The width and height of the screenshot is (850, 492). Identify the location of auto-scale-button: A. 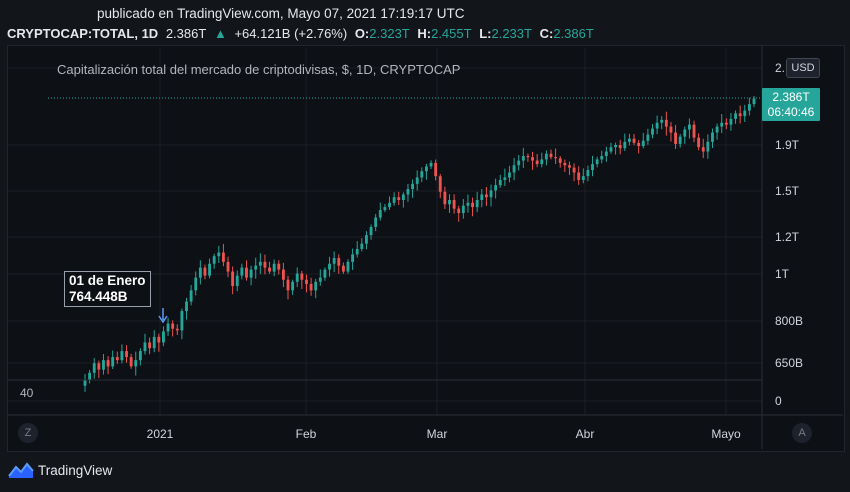
(802, 433).